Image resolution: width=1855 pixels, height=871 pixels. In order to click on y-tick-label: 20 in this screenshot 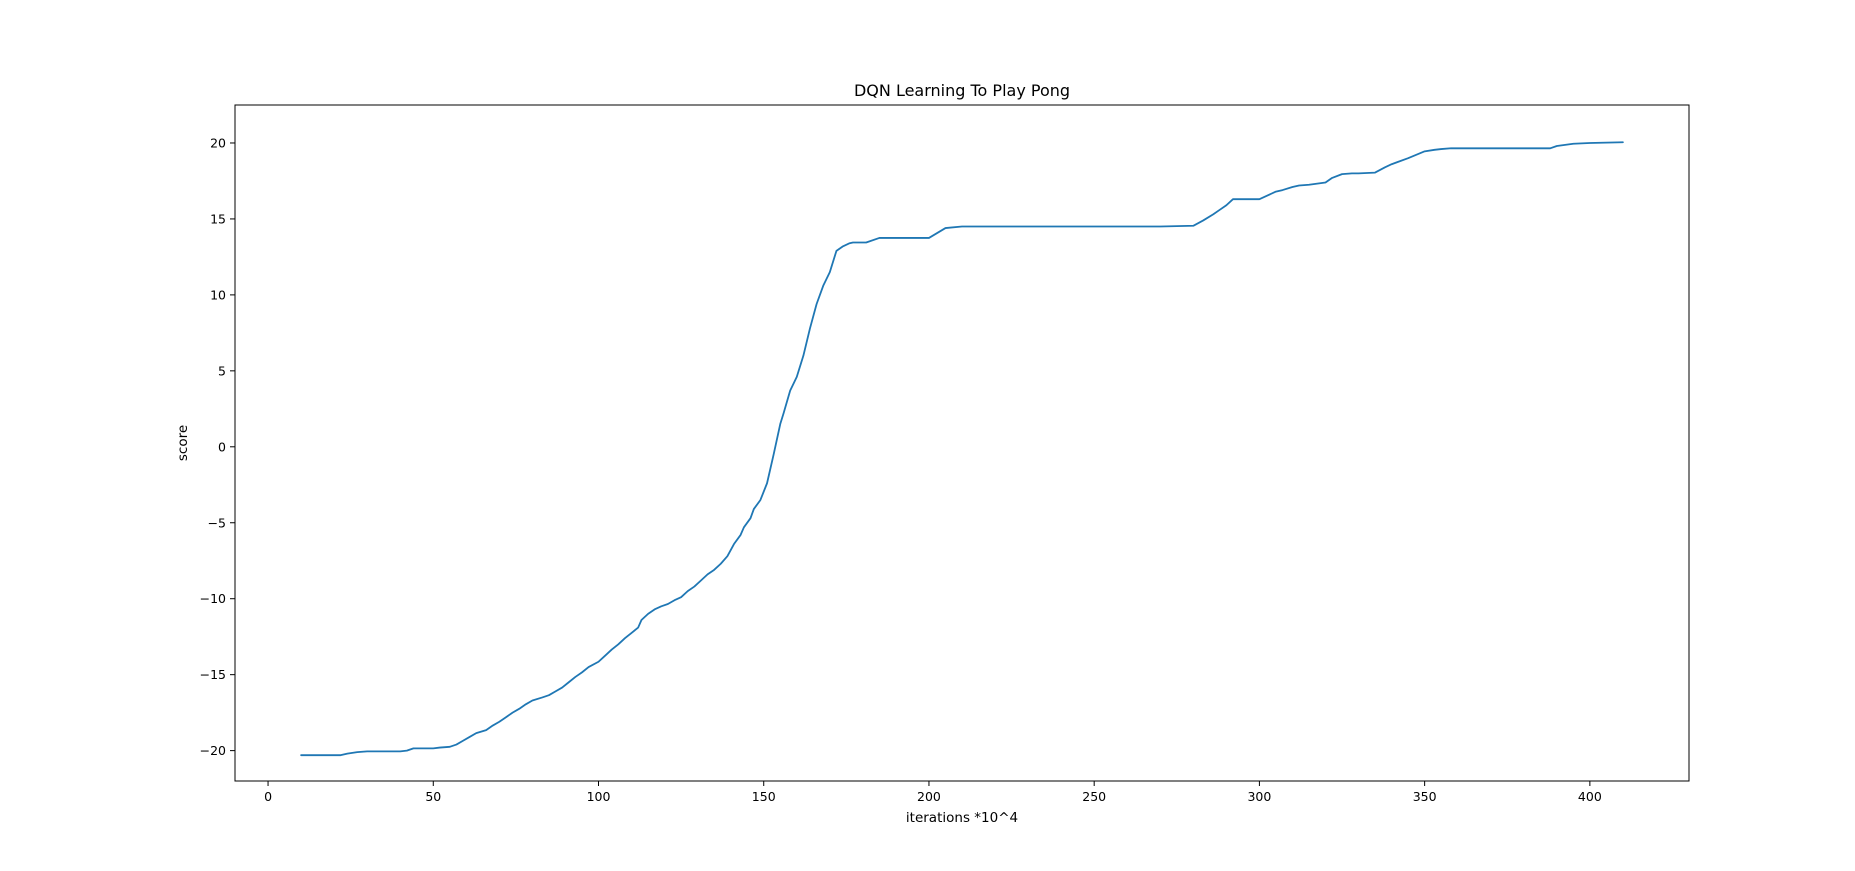, I will do `click(218, 142)`.